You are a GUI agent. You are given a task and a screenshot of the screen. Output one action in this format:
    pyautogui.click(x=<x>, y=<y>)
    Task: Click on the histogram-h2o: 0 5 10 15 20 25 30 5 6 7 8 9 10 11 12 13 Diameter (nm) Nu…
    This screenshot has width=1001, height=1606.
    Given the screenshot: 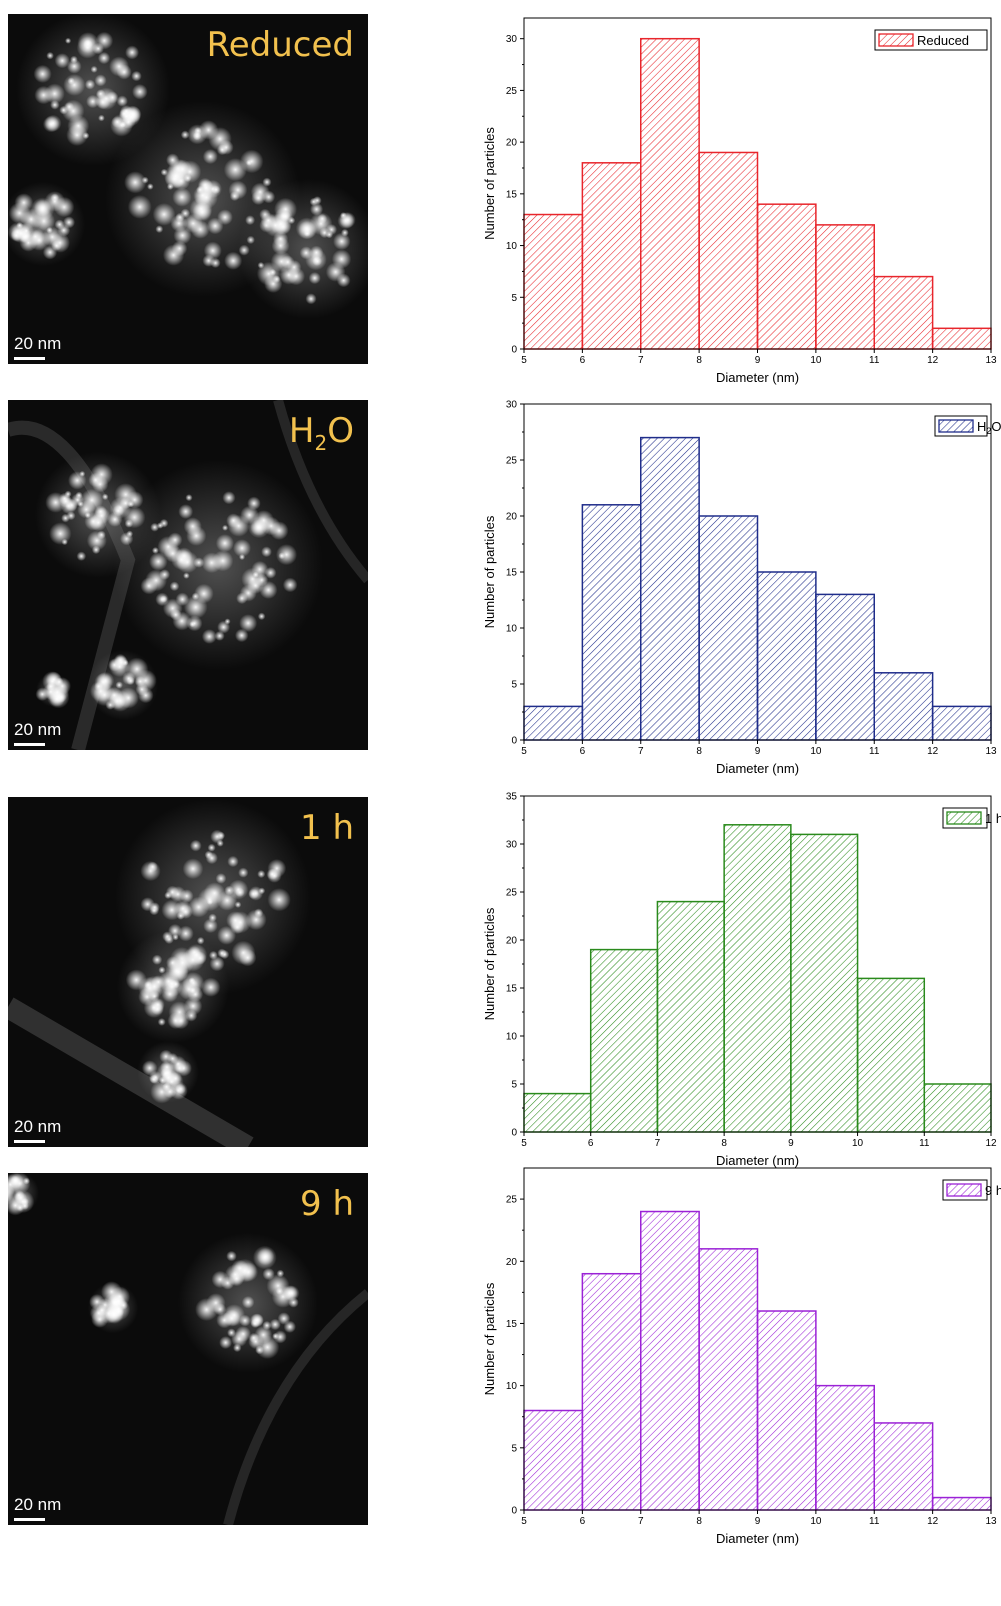 What is the action you would take?
    pyautogui.click(x=739, y=590)
    